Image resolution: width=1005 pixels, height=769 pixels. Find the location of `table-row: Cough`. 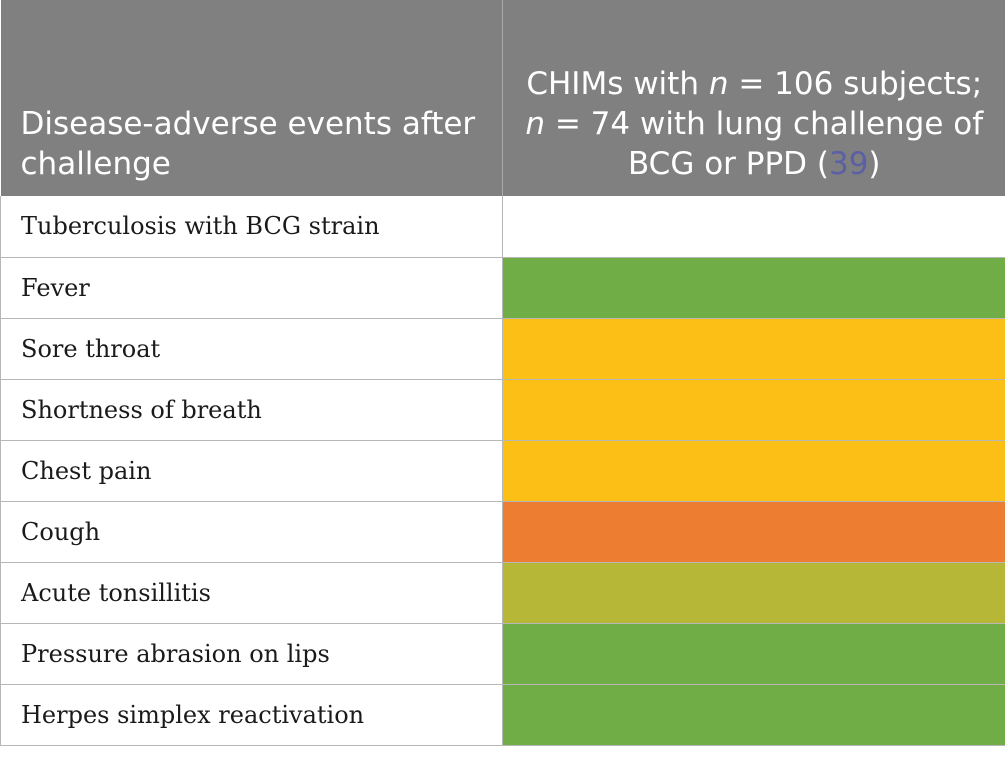

table-row: Cough is located at coordinates (502, 532).